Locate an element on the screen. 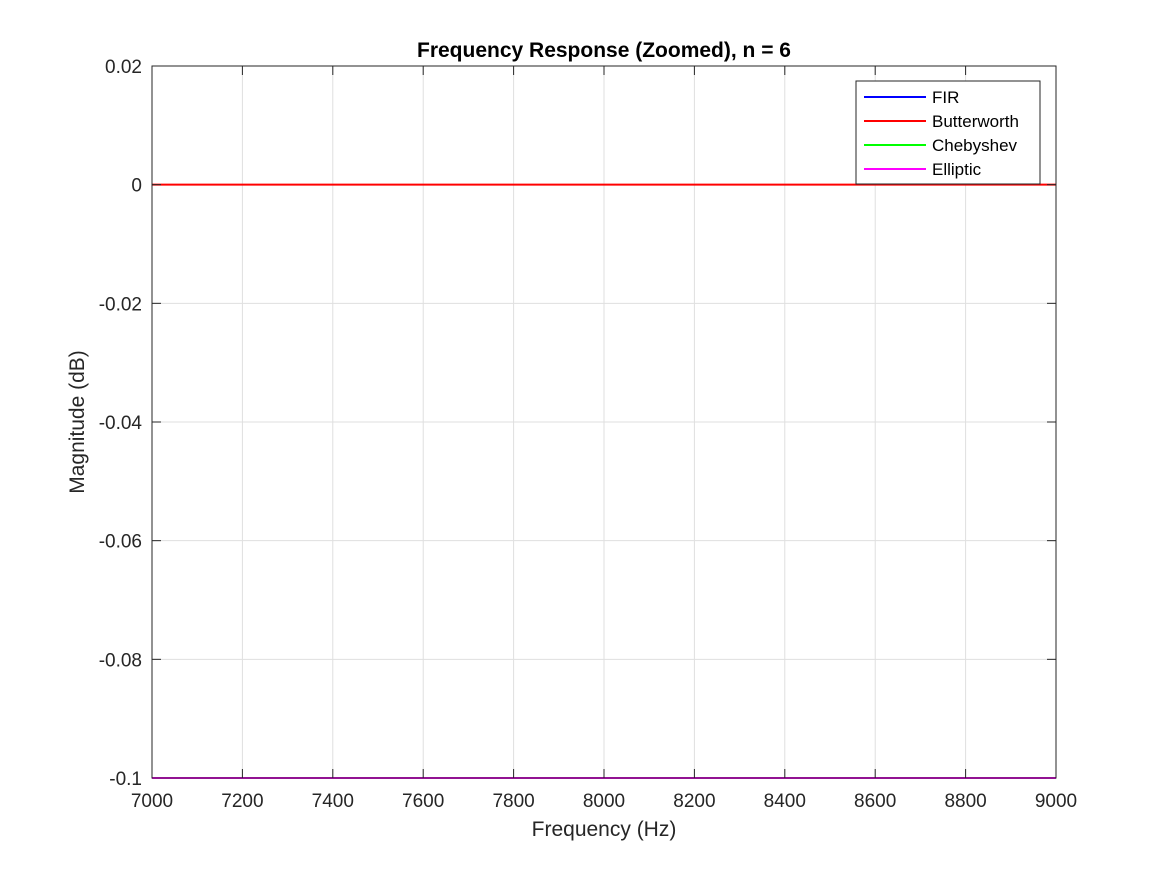  x-tick-label: 8800 is located at coordinates (965, 801).